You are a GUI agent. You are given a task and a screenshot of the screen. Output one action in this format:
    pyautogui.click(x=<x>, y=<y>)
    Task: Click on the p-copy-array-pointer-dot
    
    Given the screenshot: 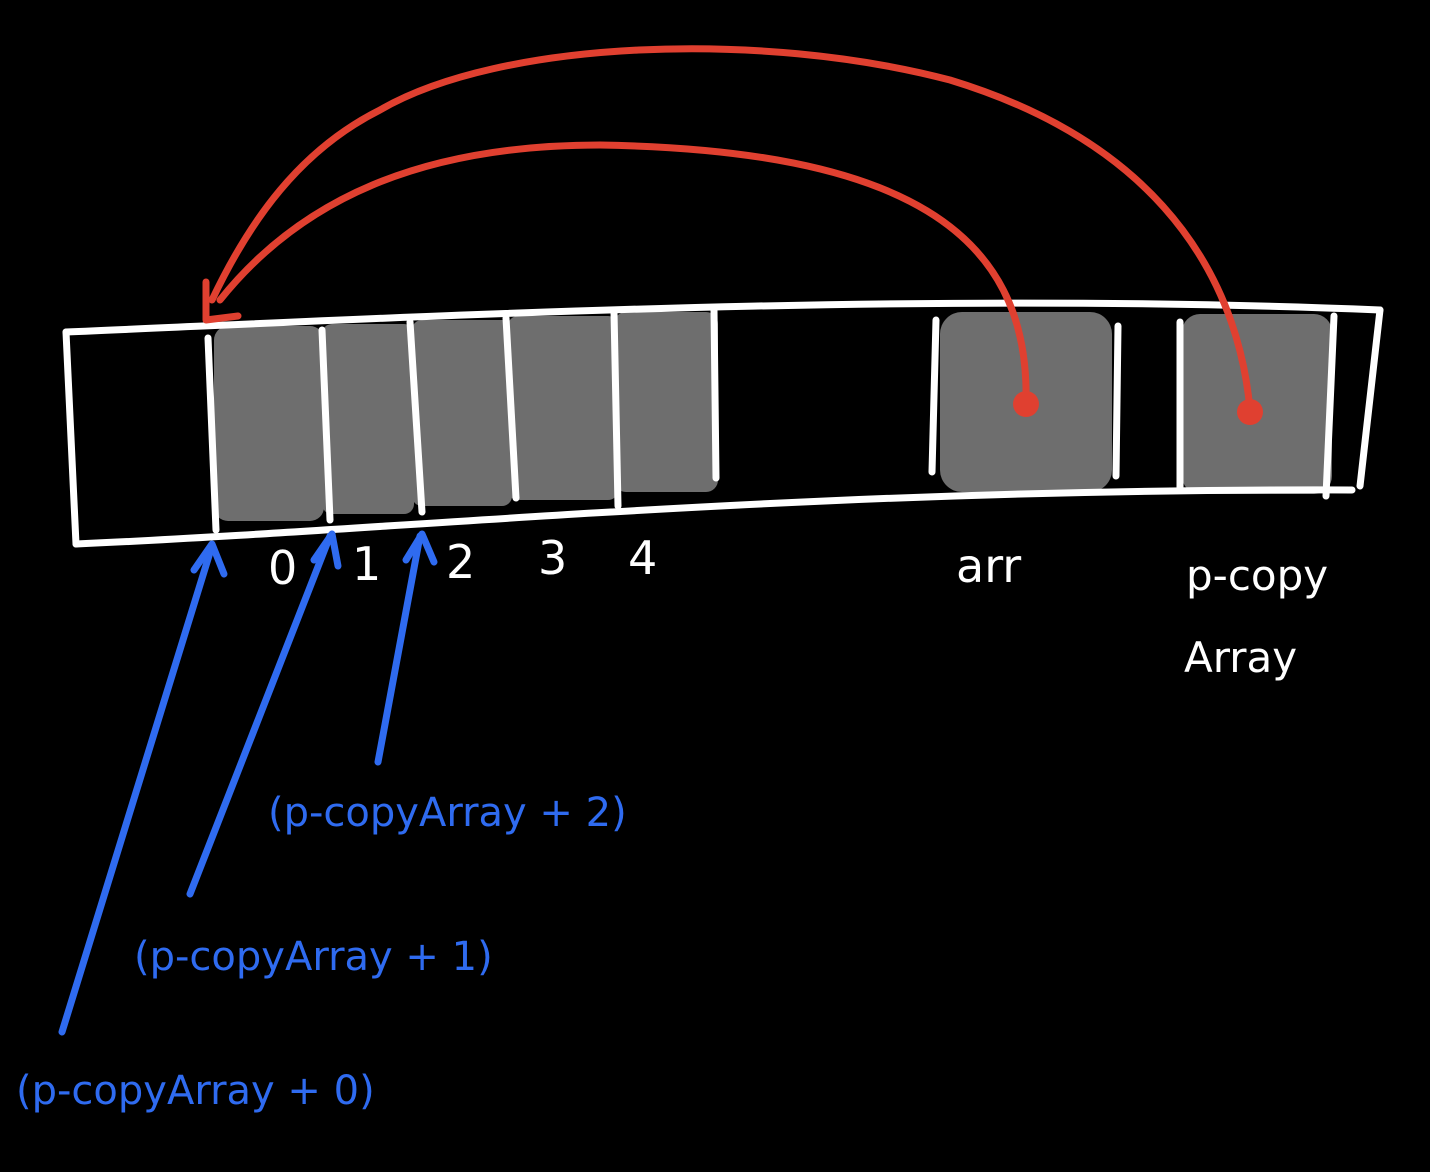 What is the action you would take?
    pyautogui.click(x=1250, y=412)
    